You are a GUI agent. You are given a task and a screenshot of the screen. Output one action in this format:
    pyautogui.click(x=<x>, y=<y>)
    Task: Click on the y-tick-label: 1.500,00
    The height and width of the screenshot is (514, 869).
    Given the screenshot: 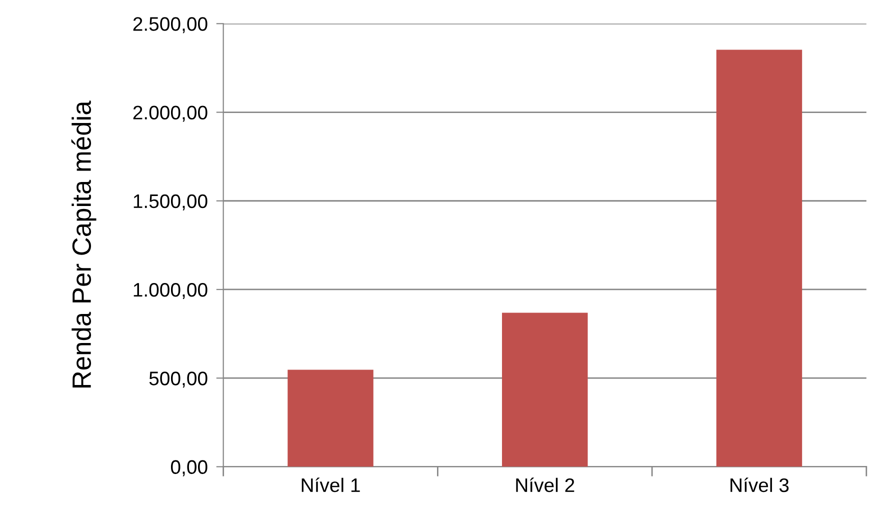 What is the action you would take?
    pyautogui.click(x=171, y=202)
    